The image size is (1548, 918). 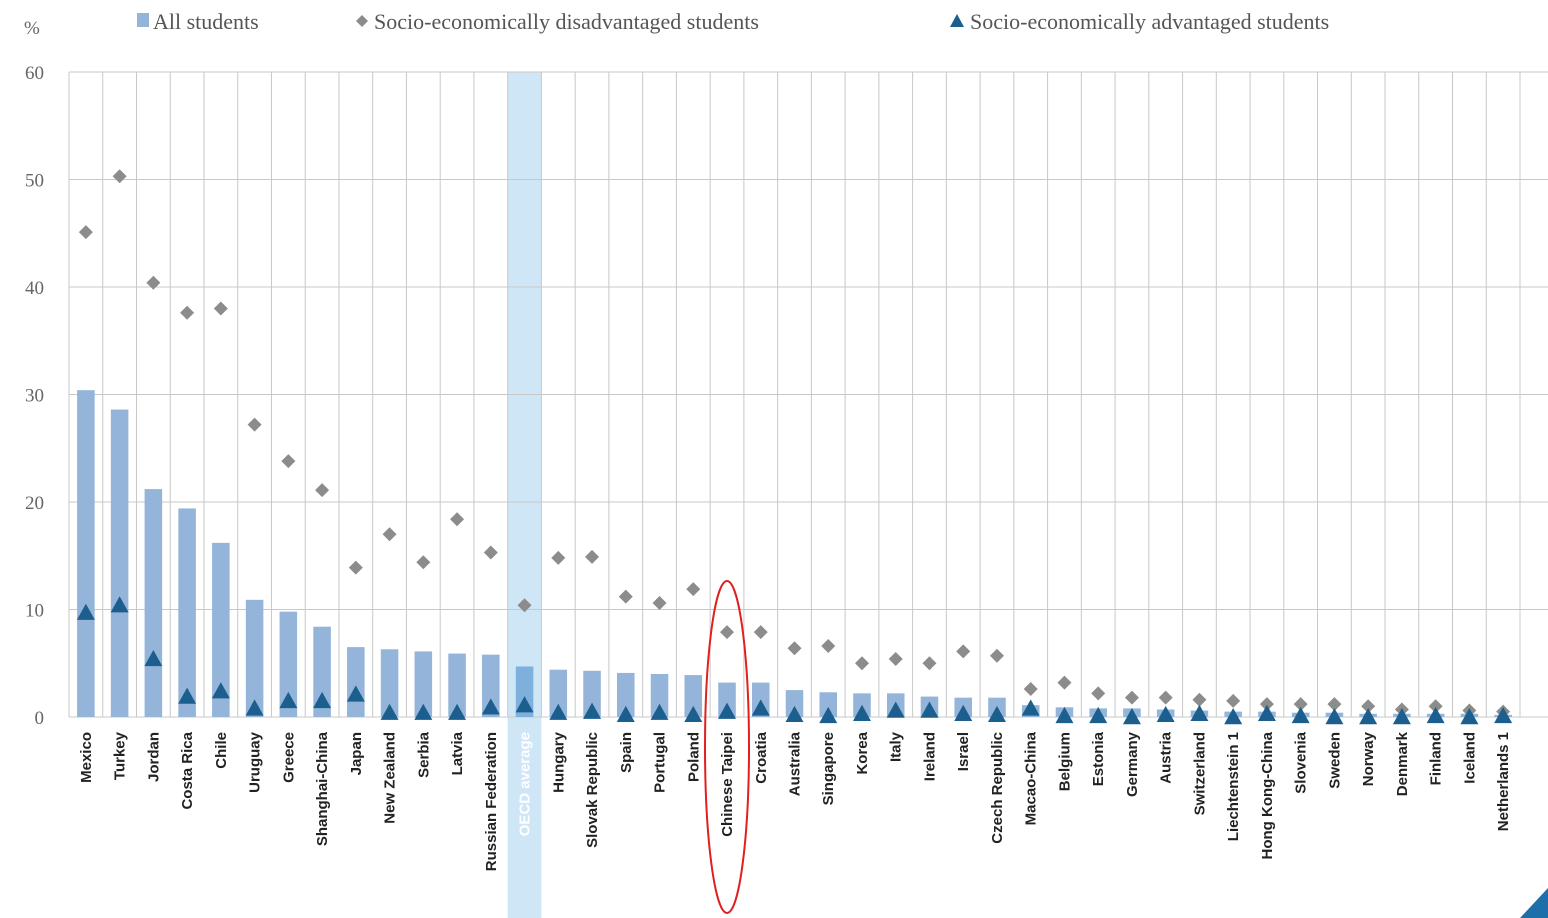 What do you see at coordinates (963, 651) in the screenshot?
I see `point-disadvantaged-israel` at bounding box center [963, 651].